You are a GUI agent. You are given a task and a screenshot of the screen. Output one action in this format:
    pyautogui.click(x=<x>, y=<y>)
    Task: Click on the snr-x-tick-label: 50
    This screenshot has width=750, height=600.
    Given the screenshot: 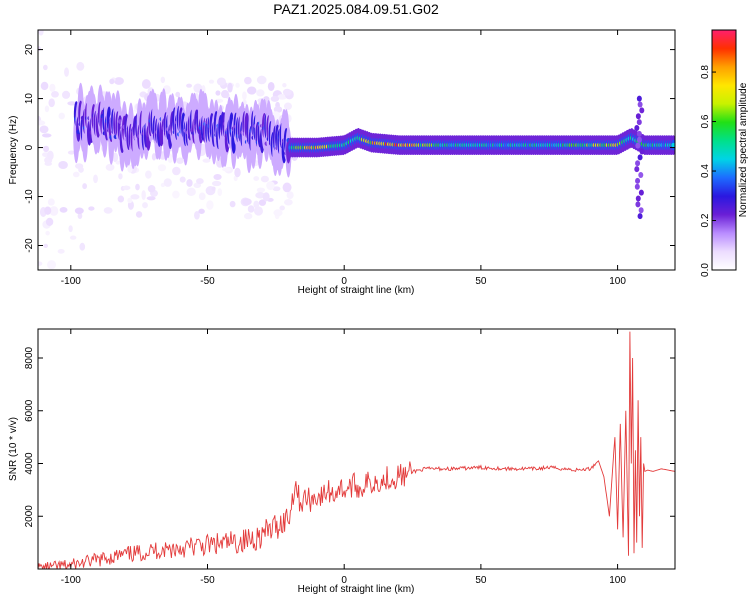 What is the action you would take?
    pyautogui.click(x=481, y=580)
    